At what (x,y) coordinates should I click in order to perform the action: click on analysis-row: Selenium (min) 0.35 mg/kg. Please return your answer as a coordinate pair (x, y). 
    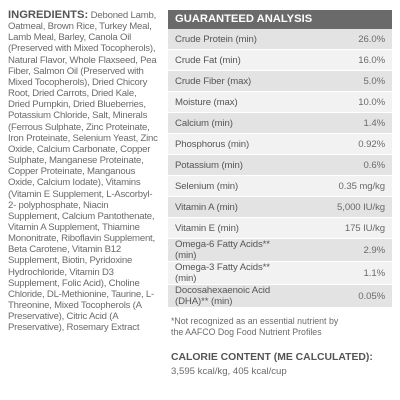
    Looking at the image, I should click on (280, 186).